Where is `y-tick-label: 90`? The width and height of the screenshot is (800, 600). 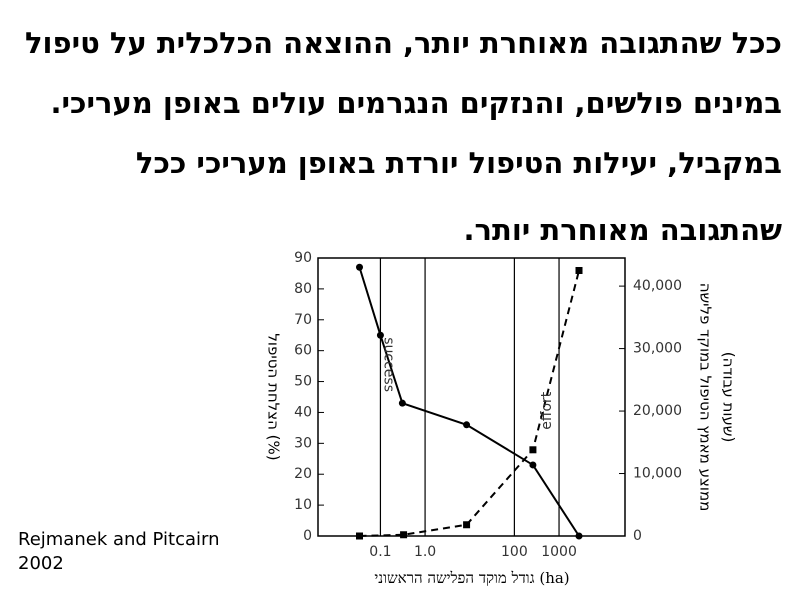 y-tick-label: 90 is located at coordinates (303, 258).